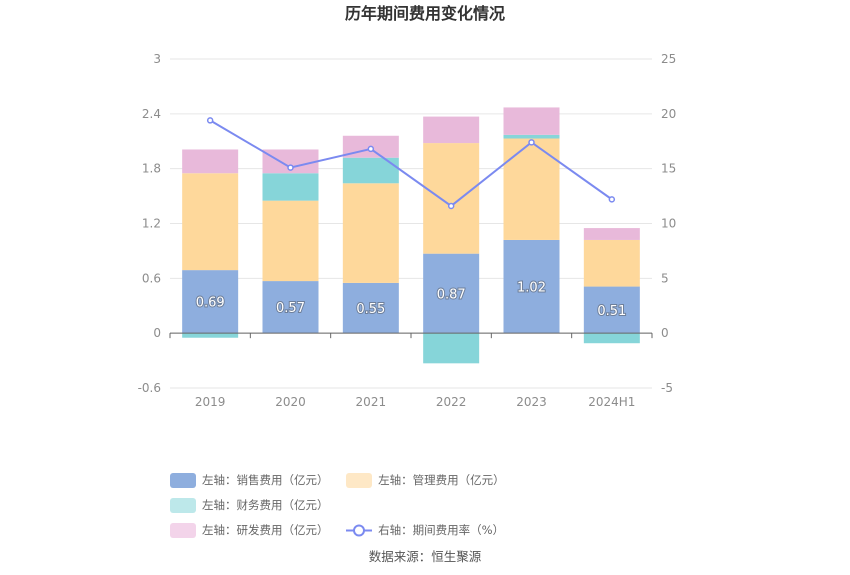  I want to click on legend-line-swatch-rate, so click(359, 530).